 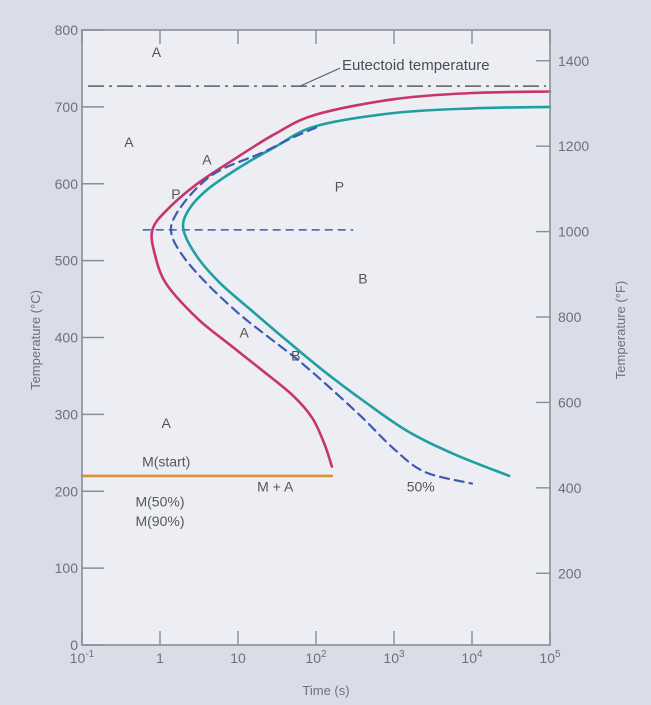 I want to click on annotation-11: B, so click(x=295, y=356).